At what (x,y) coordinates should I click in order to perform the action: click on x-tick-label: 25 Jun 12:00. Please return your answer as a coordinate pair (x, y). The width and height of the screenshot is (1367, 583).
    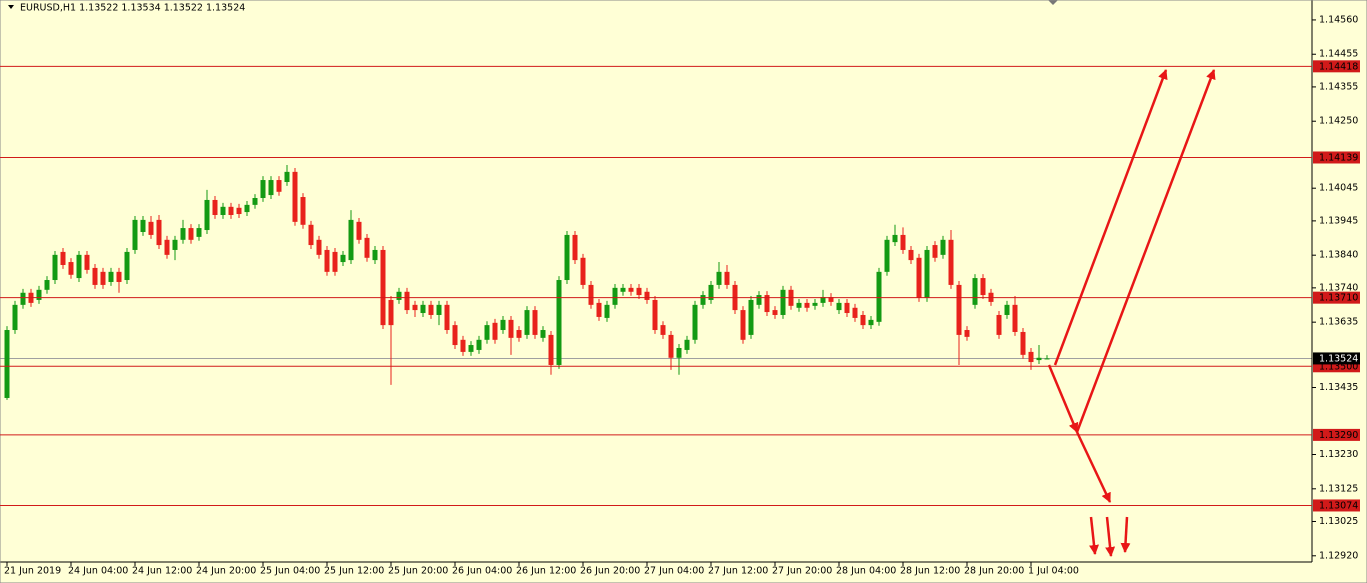
    Looking at the image, I should click on (354, 571).